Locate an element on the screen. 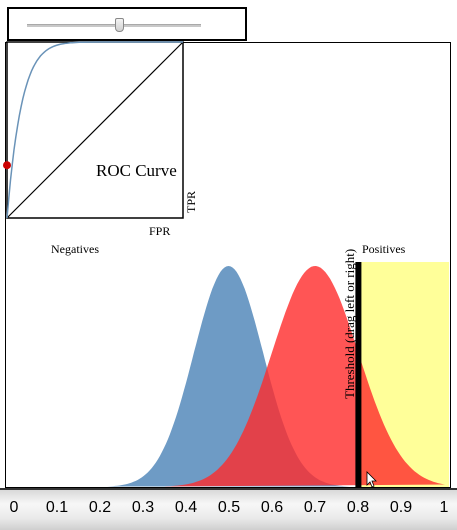 The image size is (457, 530). cursor-icon is located at coordinates (371, 479).